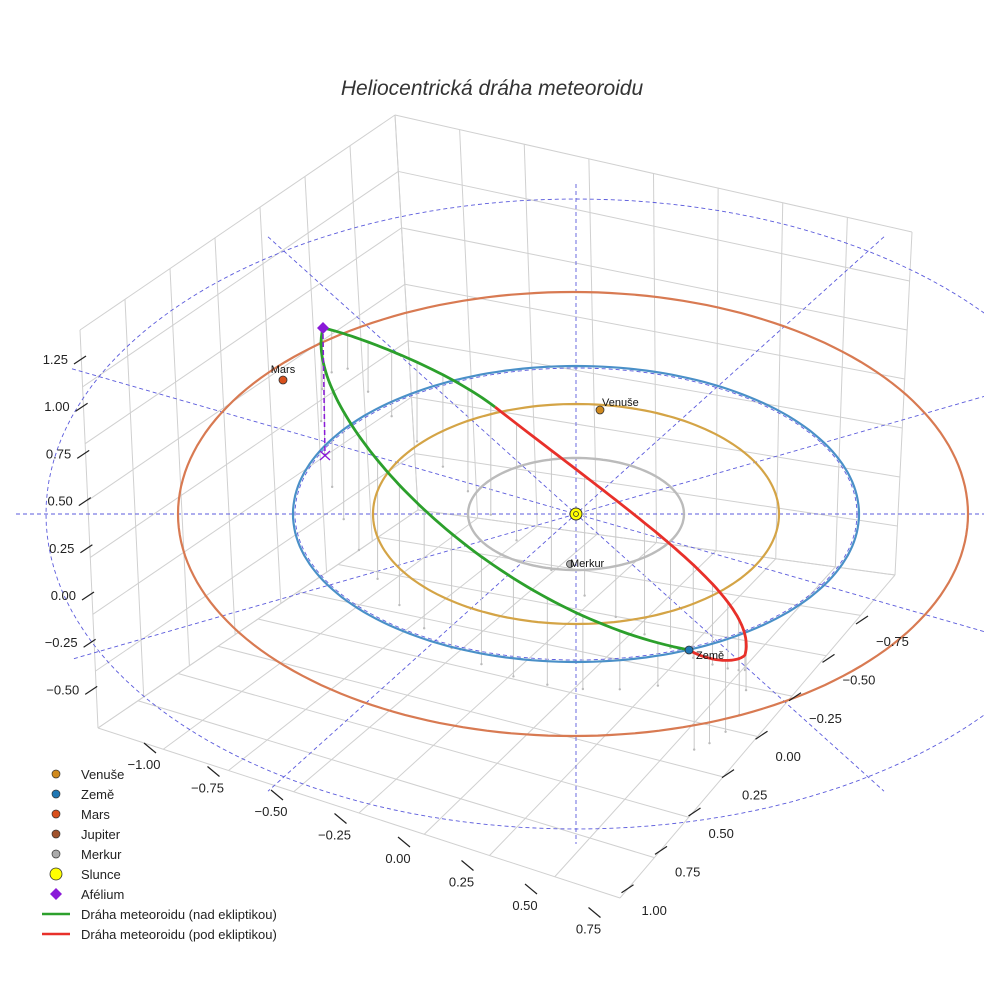 This screenshot has height=984, width=984. Describe the element at coordinates (397, 858) in the screenshot. I see `x-tick-label: 0.00` at that location.